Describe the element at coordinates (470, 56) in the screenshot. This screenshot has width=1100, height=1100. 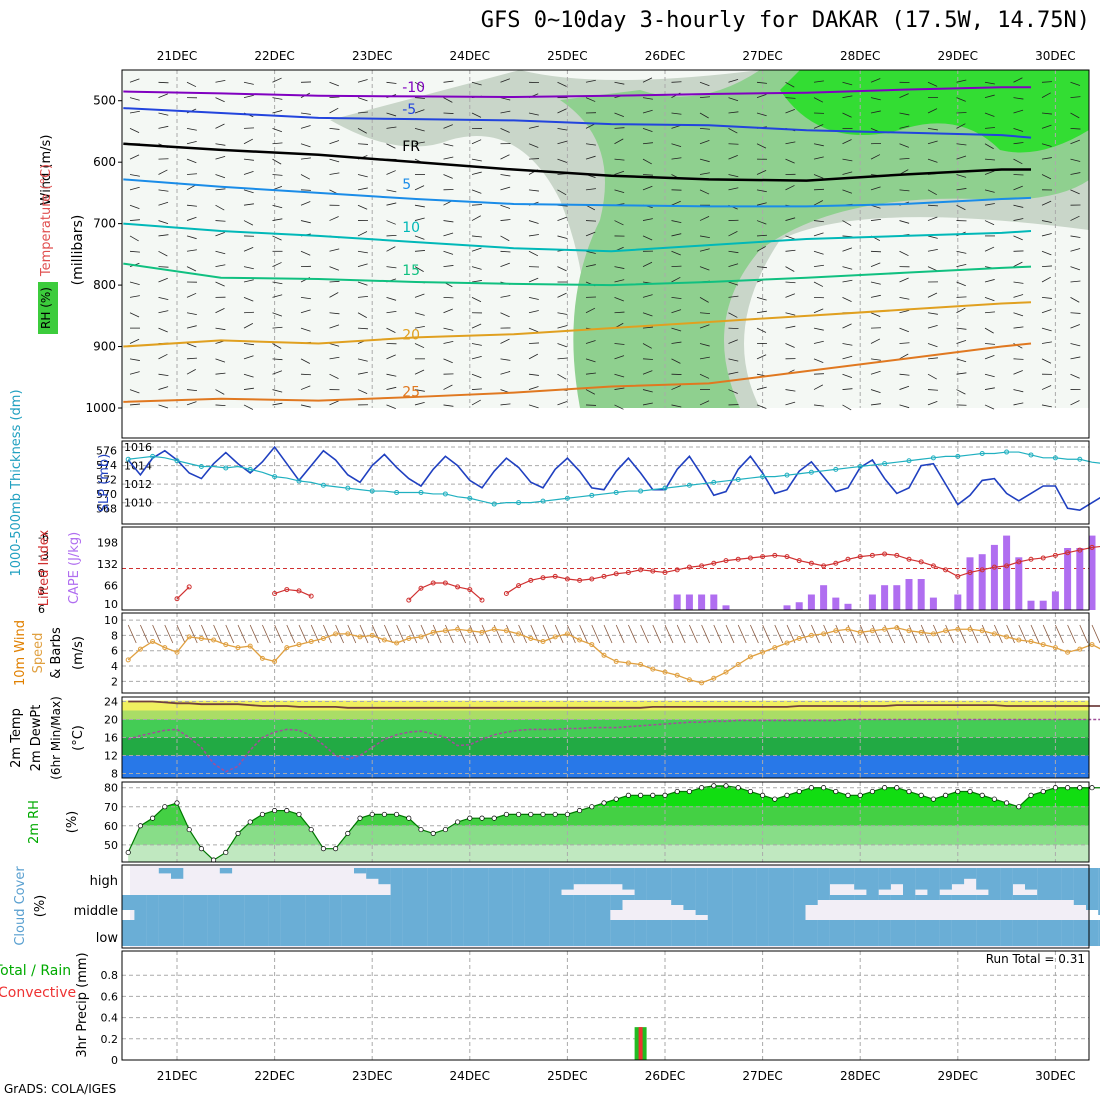
I see `date-tick-label-top: 24DEC` at that location.